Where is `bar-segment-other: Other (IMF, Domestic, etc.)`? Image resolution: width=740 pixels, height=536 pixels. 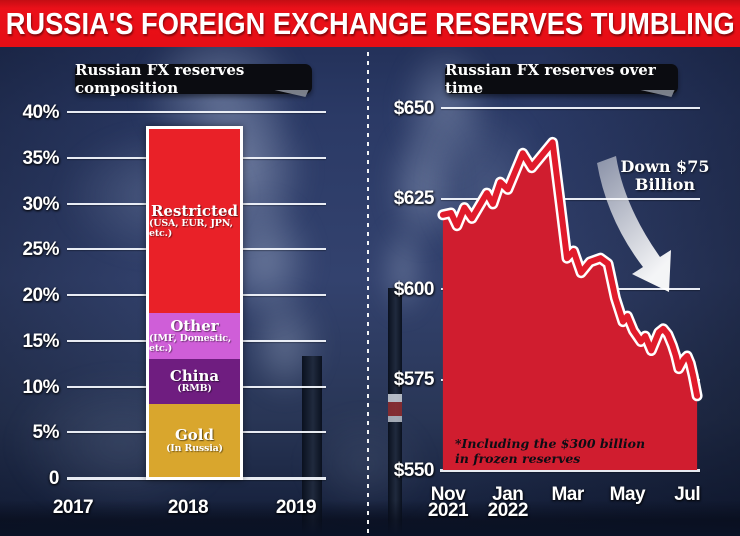
bar-segment-other: Other (IMF, Domestic, etc.) is located at coordinates (194, 336).